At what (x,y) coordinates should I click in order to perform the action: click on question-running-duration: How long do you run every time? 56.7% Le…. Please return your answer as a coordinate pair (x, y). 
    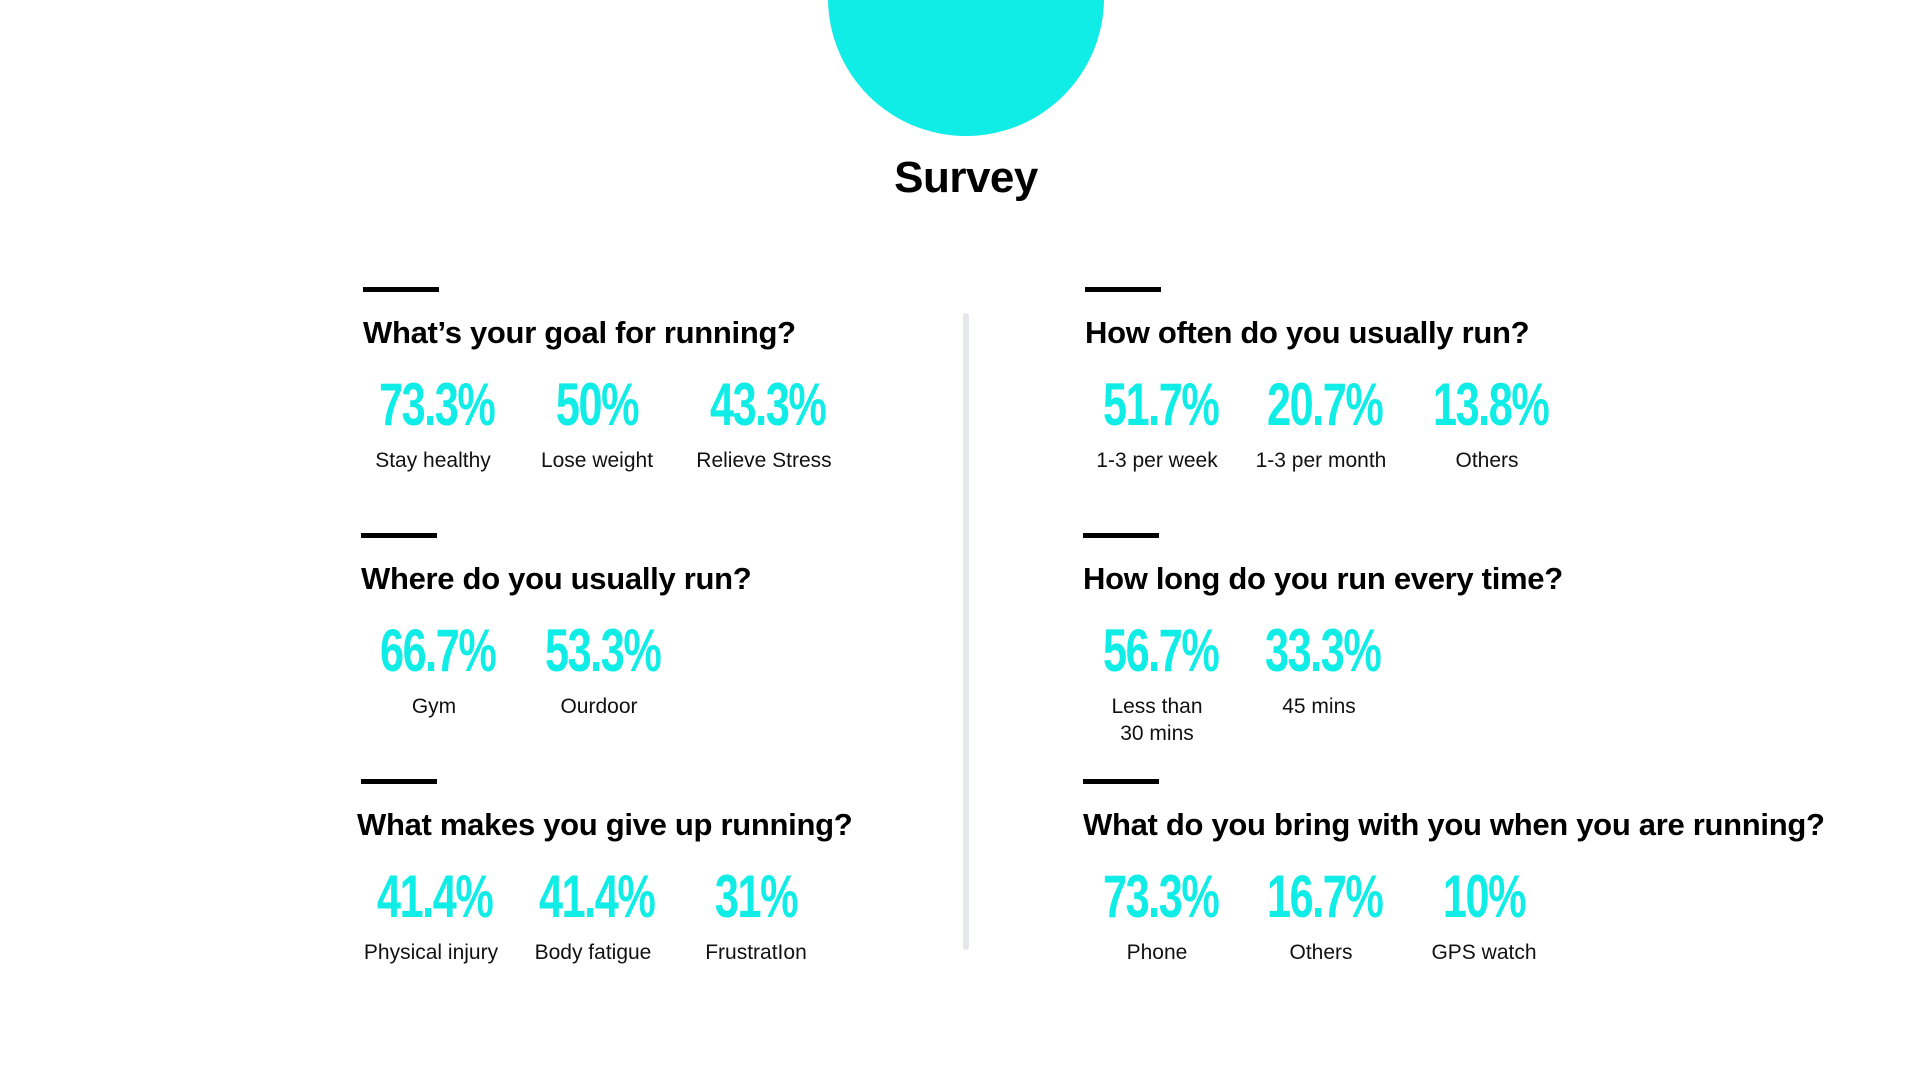
    Looking at the image, I should click on (1499, 653).